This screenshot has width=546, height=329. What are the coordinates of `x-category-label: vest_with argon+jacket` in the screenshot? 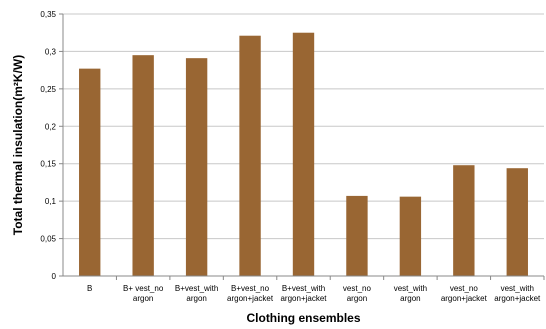 It's located at (517, 293).